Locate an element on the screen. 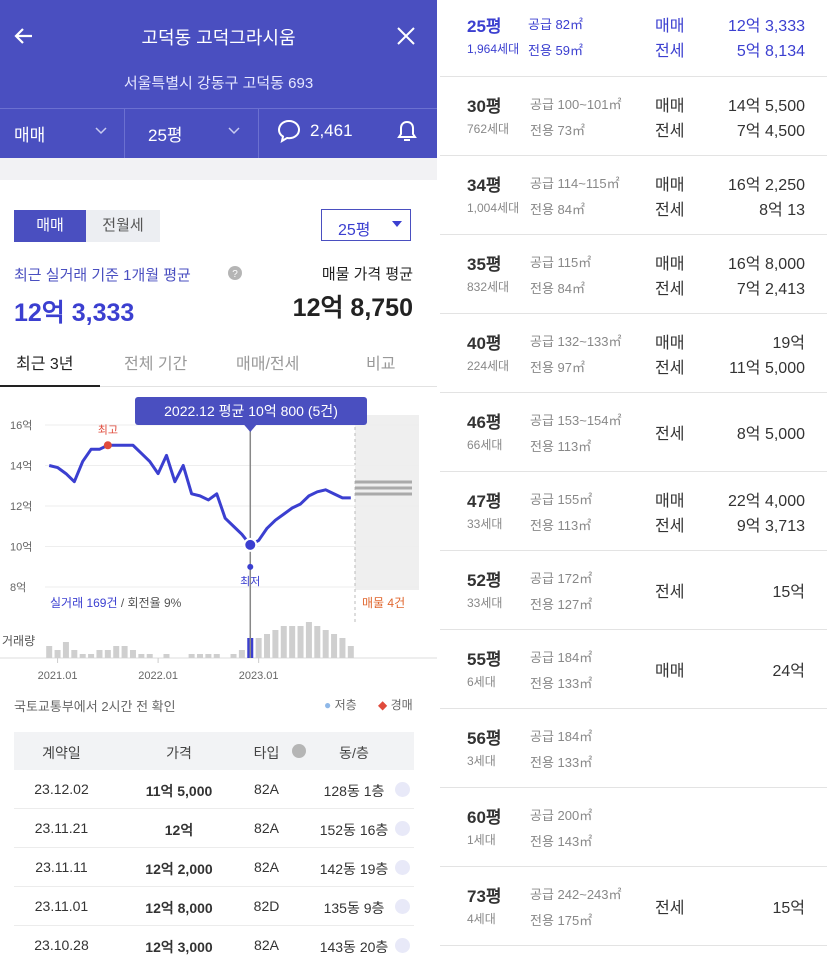 This screenshot has width=827, height=964. deal-filter: 매매 is located at coordinates (30, 135).